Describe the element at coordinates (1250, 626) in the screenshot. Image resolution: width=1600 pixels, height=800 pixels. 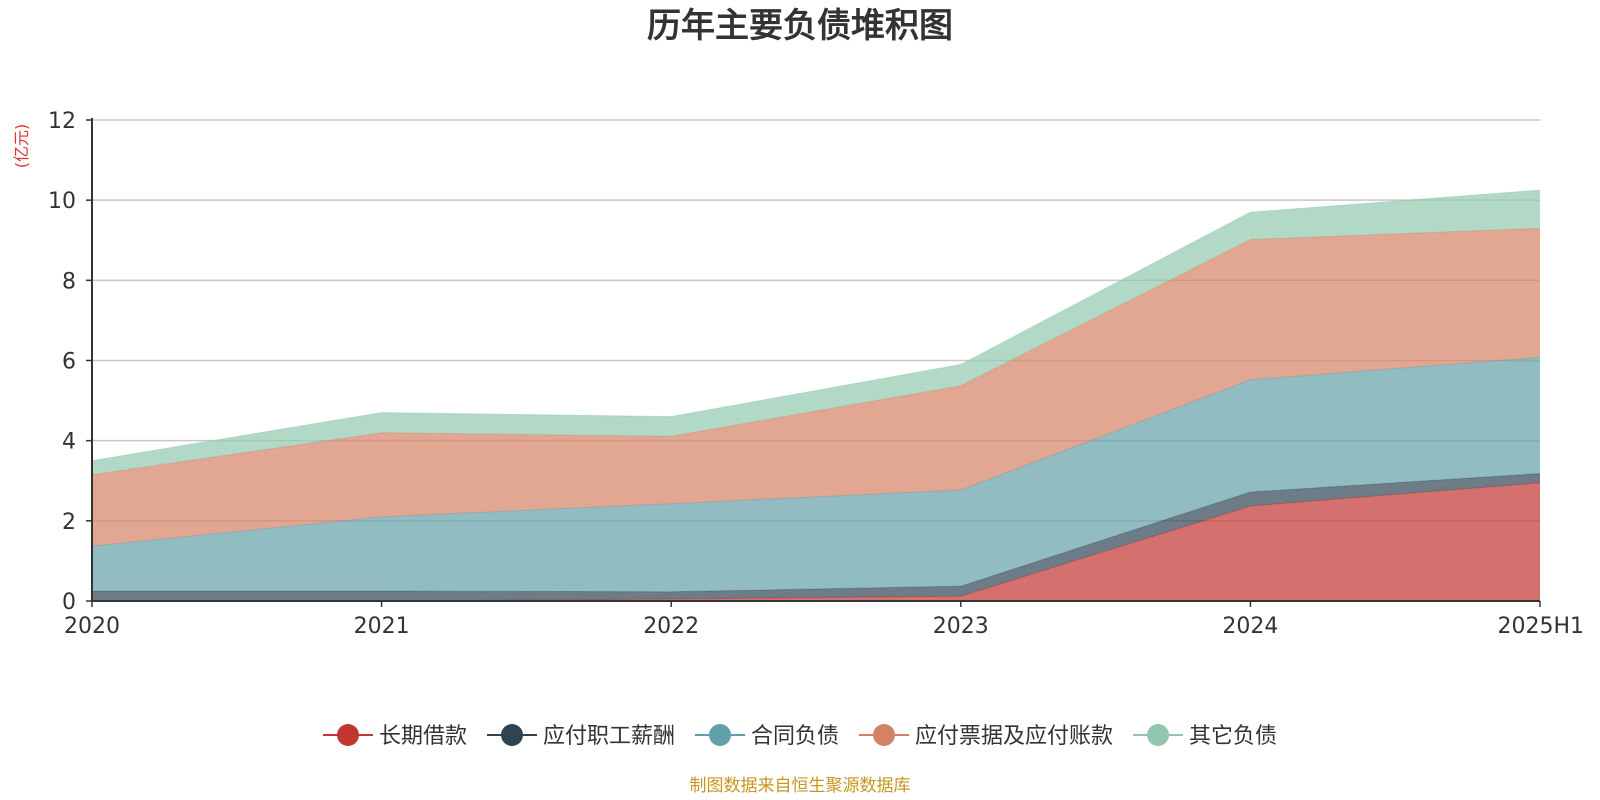
I see `x-tick-label: 2024` at that location.